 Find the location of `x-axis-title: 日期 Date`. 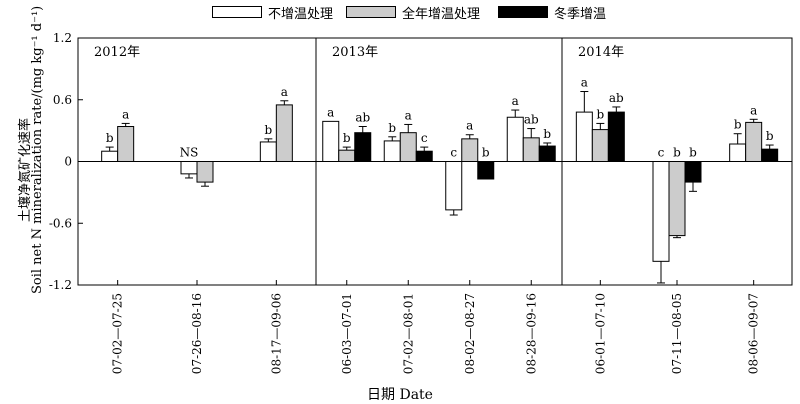

x-axis-title: 日期 Date is located at coordinates (400, 395).